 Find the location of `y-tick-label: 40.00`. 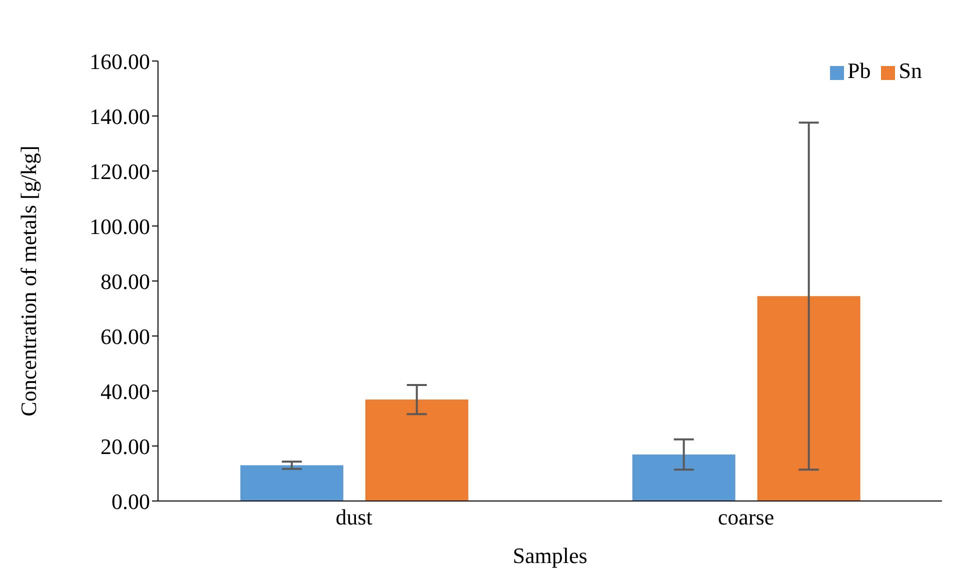

y-tick-label: 40.00 is located at coordinates (125, 391).